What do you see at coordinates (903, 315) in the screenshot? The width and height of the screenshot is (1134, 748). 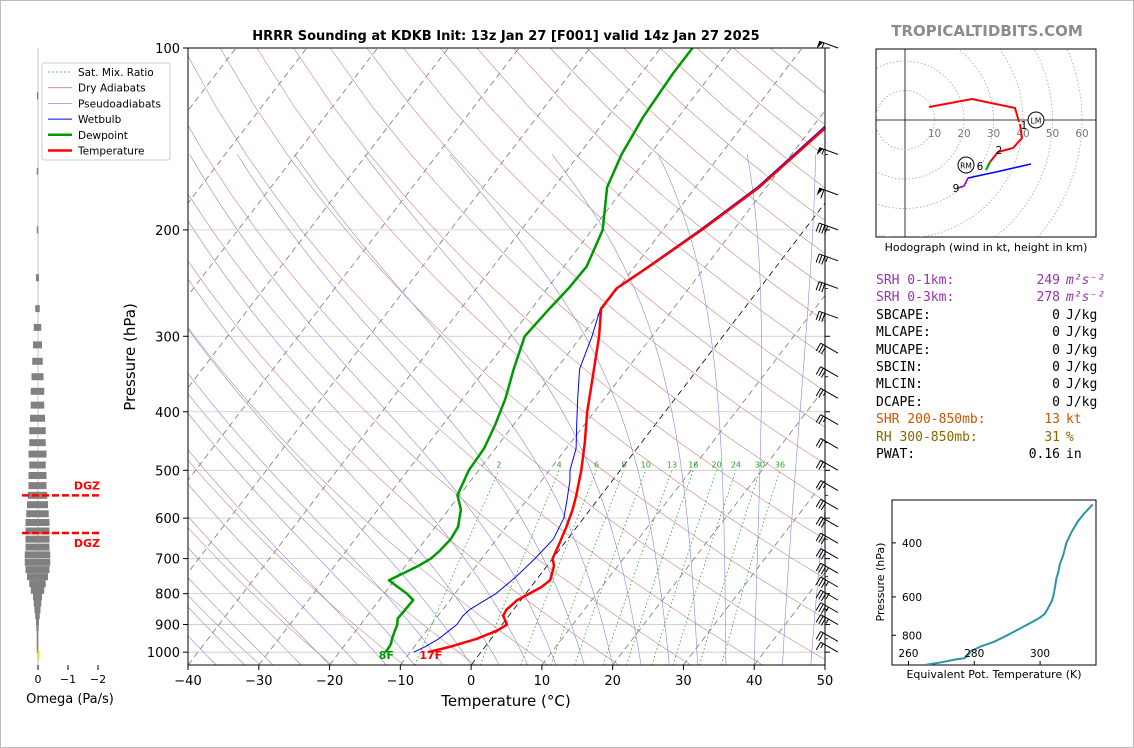 I see `param-label: SBCAPE:` at bounding box center [903, 315].